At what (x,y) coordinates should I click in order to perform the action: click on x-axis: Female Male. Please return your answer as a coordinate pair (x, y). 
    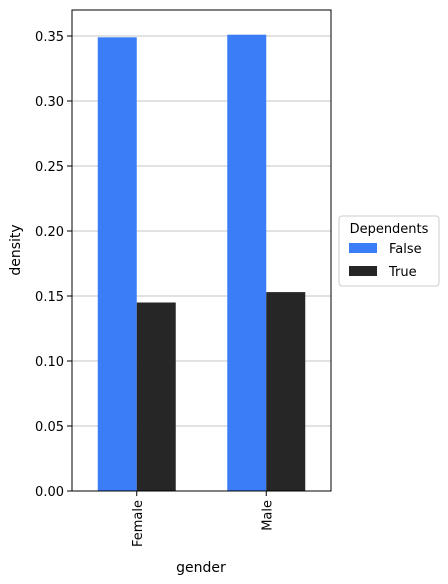
    Looking at the image, I should click on (203, 519).